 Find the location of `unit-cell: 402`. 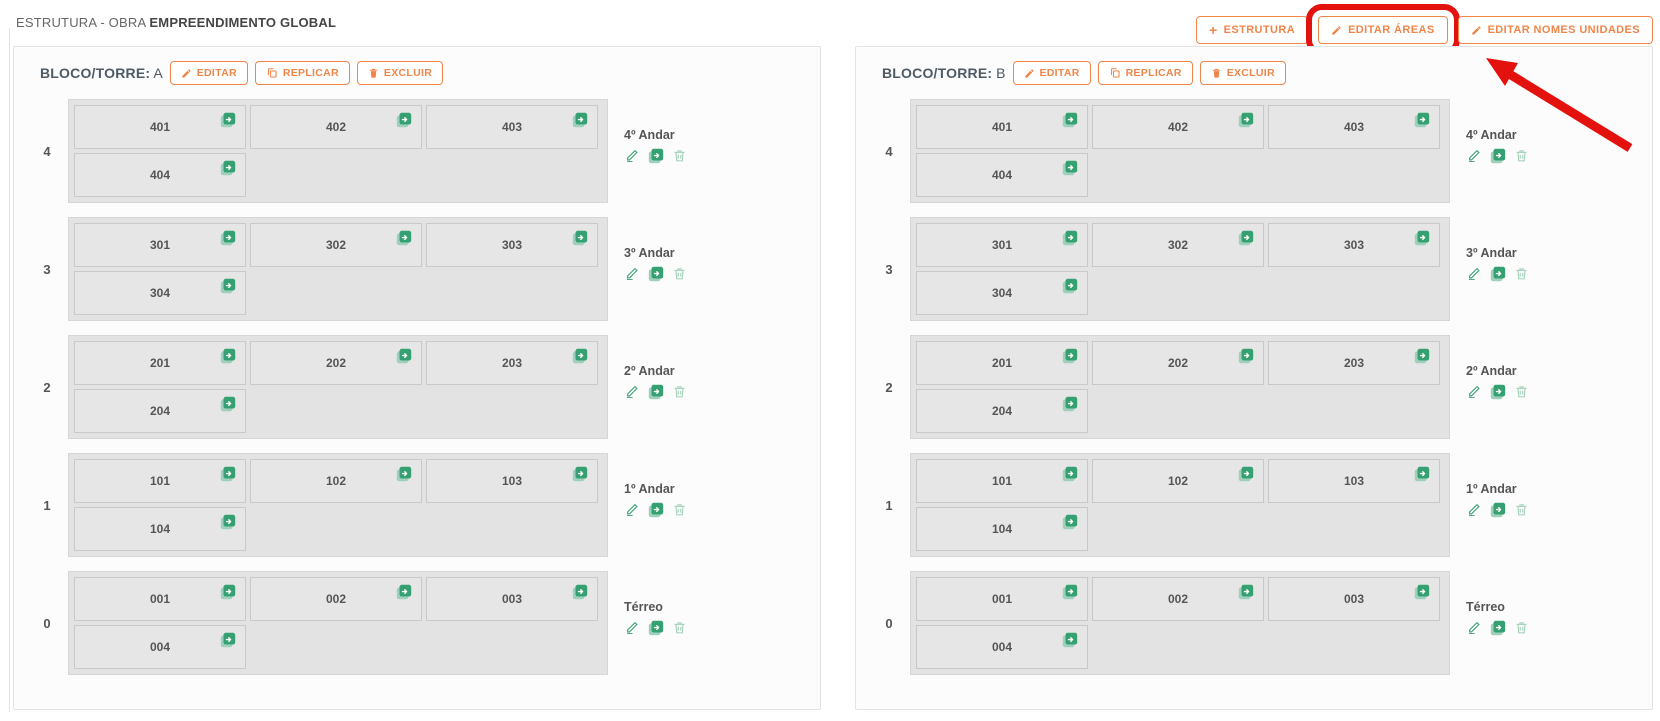

unit-cell: 402 is located at coordinates (336, 127).